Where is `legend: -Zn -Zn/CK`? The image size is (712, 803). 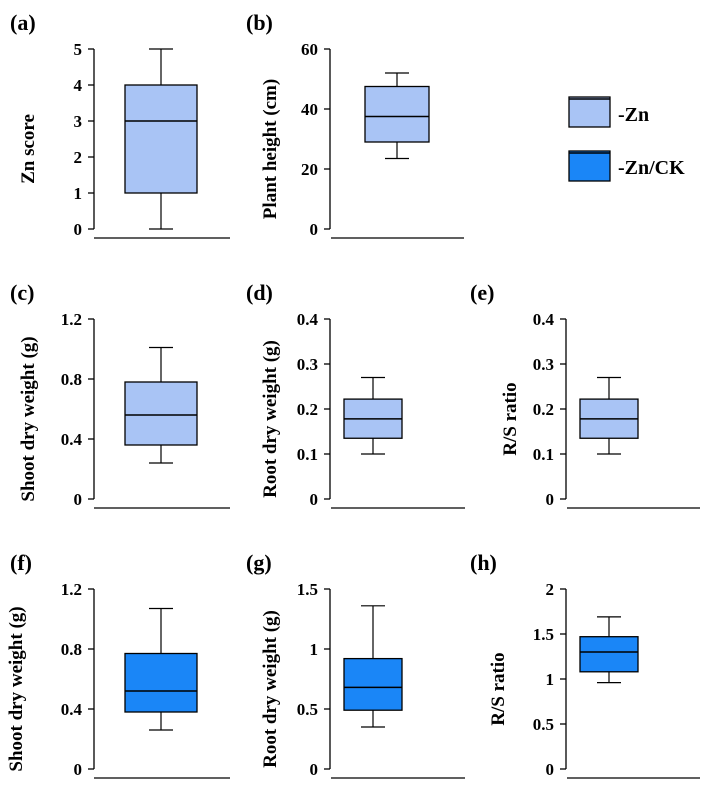 legend: -Zn -Zn/CK is located at coordinates (626, 139).